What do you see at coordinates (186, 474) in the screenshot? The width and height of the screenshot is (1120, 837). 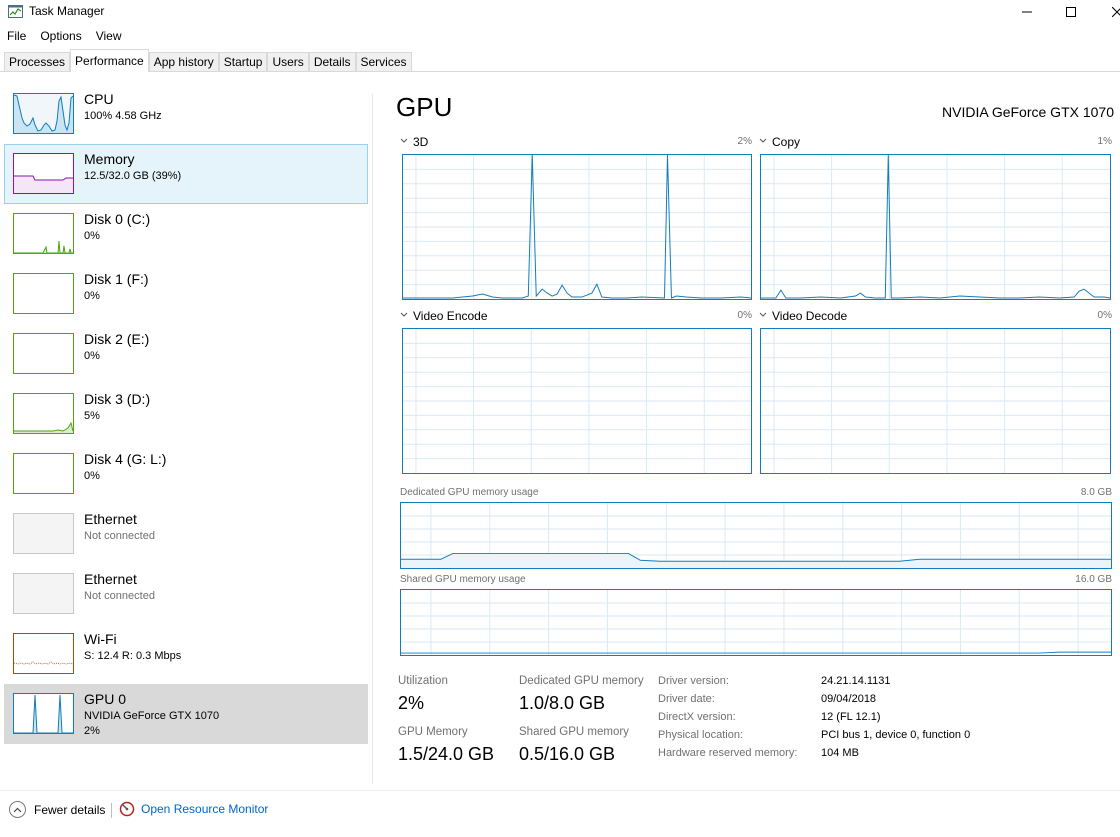 I see `sidebar-item-disk-4: Disk 4 (G: L:) 0%` at bounding box center [186, 474].